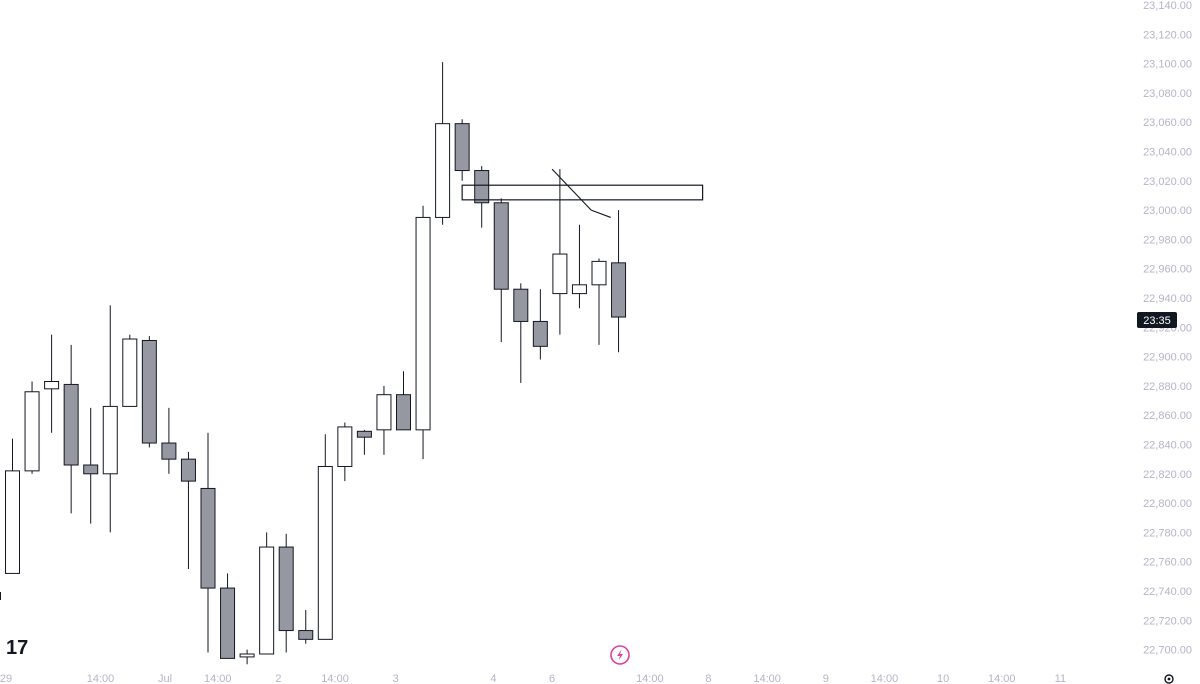  Describe the element at coordinates (1167, 123) in the screenshot. I see `price-tick-label: 23,060.00` at that location.